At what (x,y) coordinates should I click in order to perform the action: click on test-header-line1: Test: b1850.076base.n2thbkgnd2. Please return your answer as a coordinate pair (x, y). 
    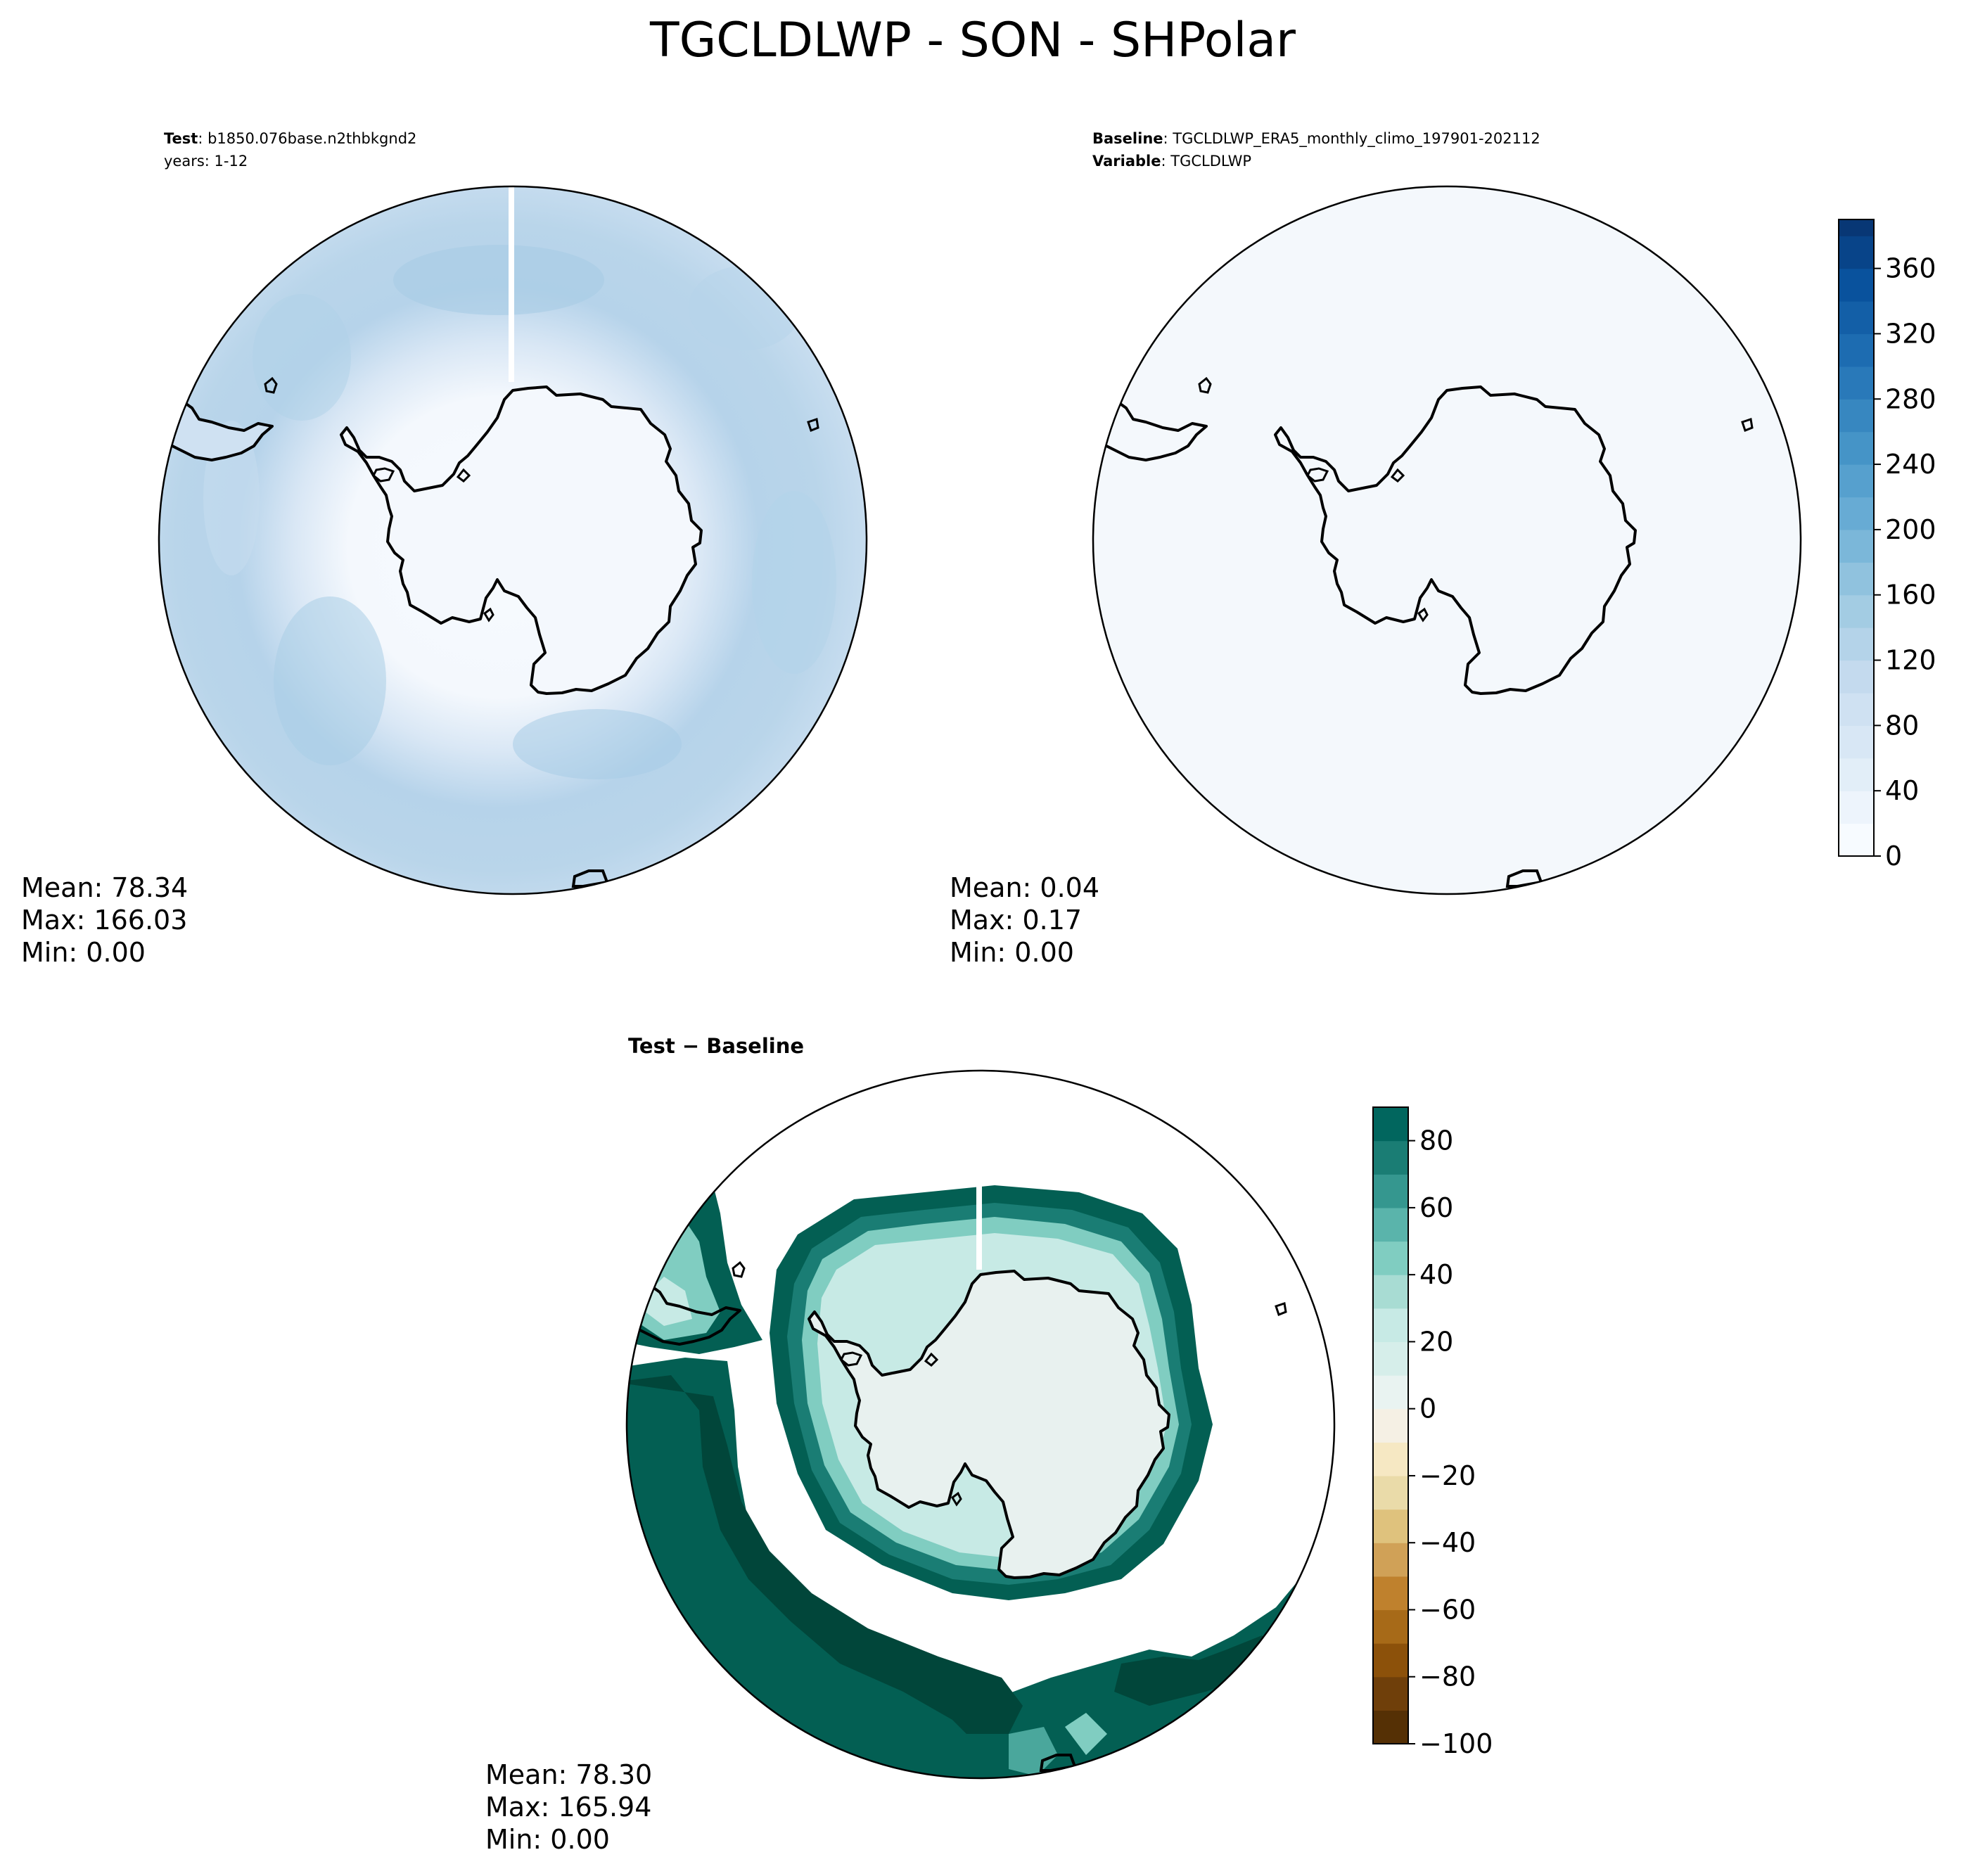
    Looking at the image, I should click on (290, 138).